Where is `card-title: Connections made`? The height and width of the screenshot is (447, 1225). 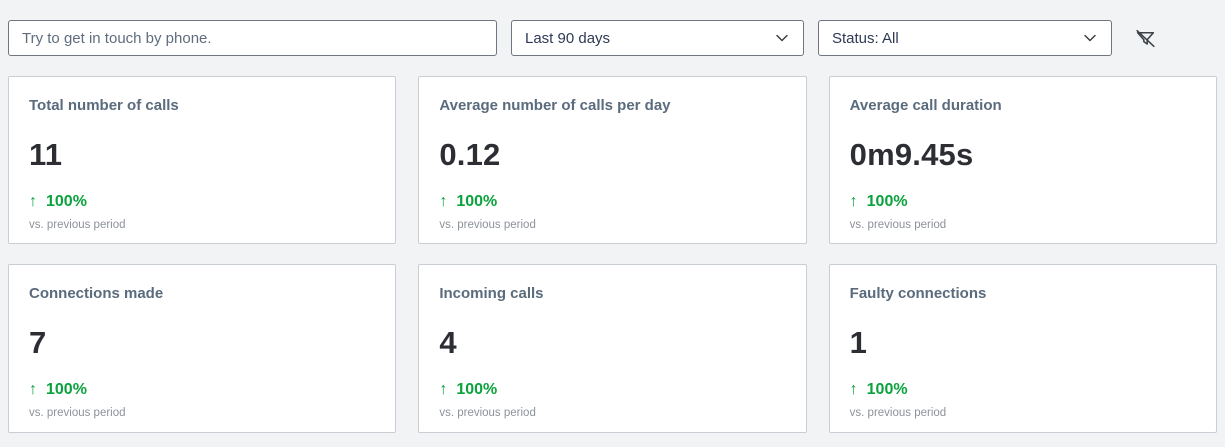 card-title: Connections made is located at coordinates (96, 293).